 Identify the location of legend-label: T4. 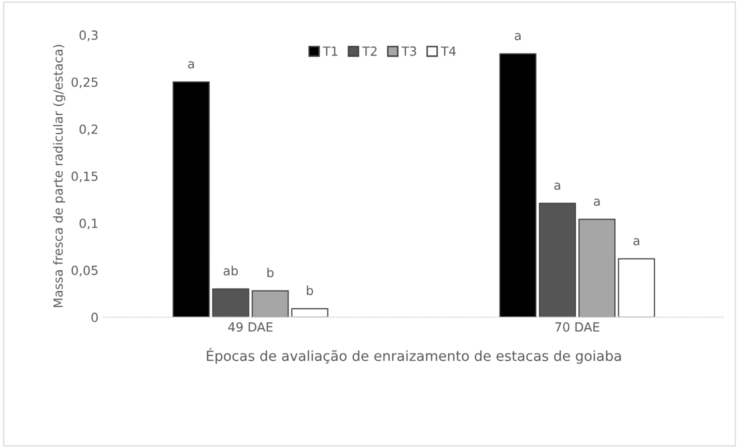
(448, 51).